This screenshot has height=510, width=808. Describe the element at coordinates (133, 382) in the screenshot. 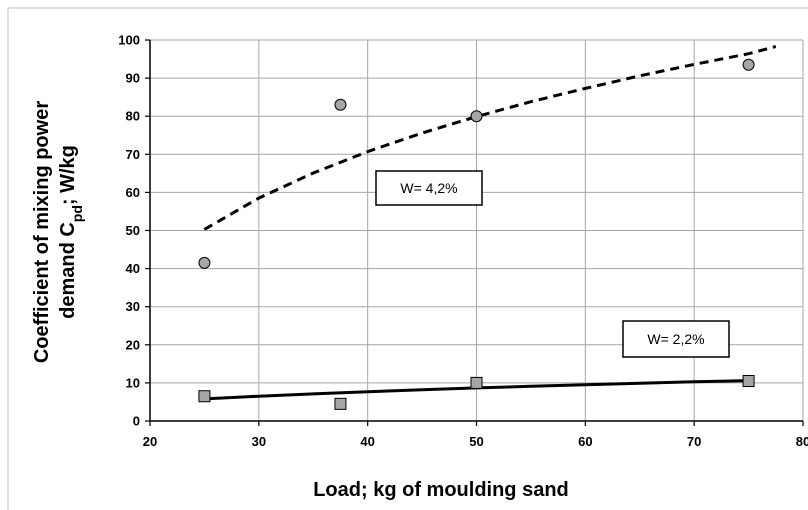

I see `y-tick-label-10: 10` at that location.